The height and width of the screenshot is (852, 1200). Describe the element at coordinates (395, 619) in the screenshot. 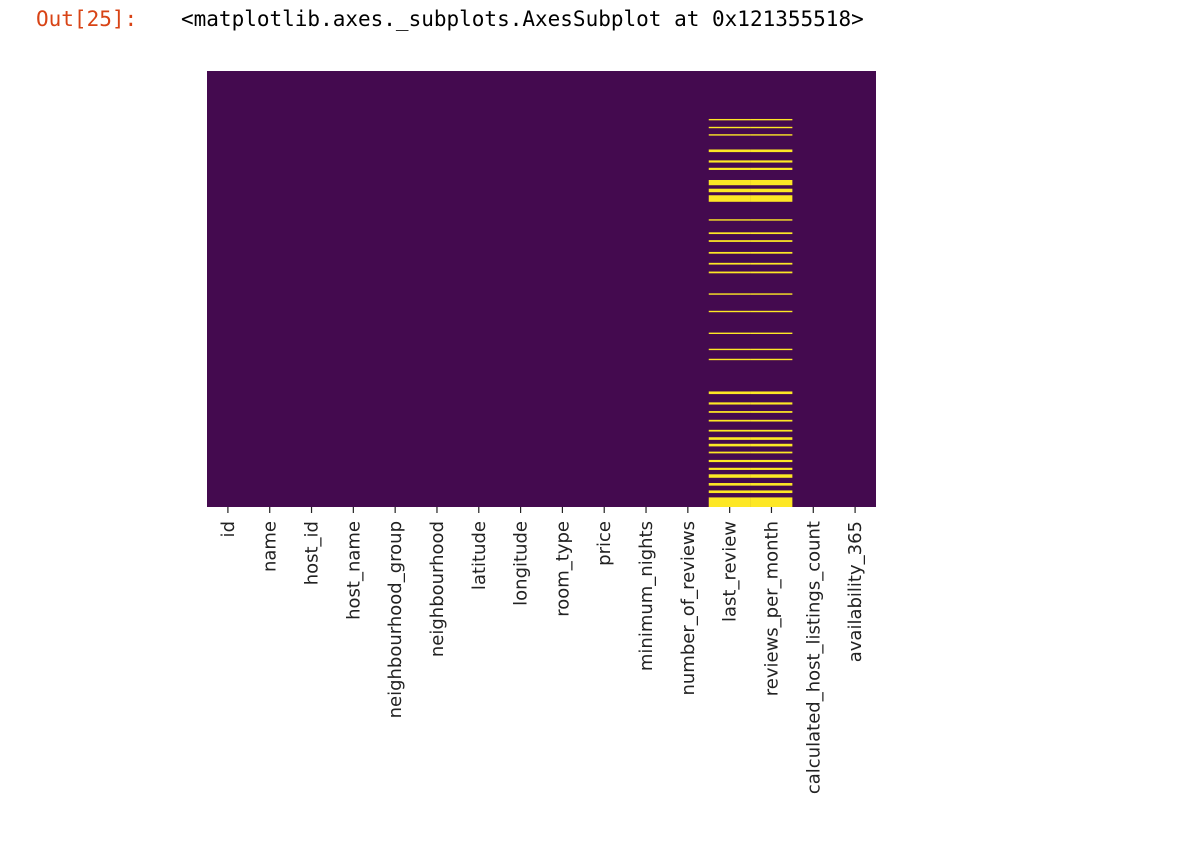

I see `x-tick-label-neighbourhood_group: neighbourhood_group` at that location.